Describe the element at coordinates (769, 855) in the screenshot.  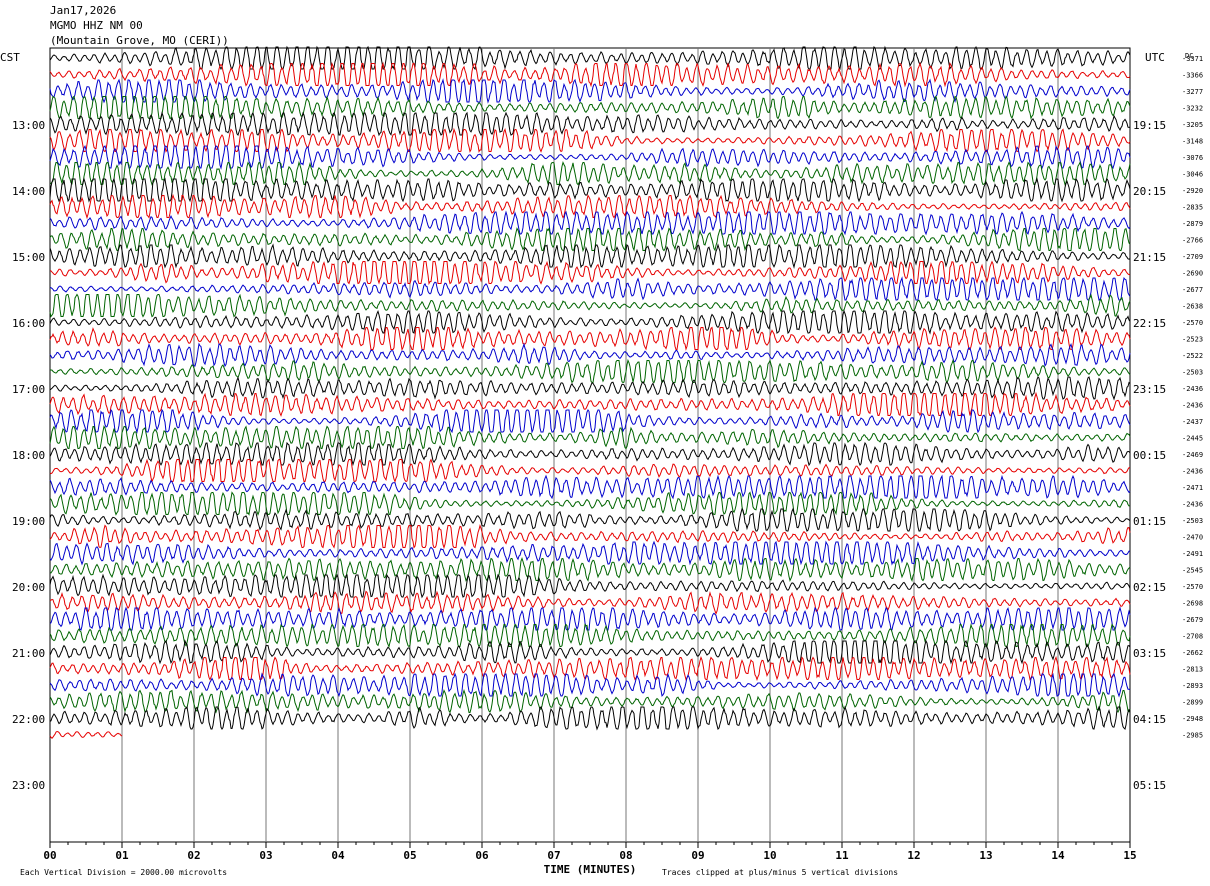
I see `x-tick-label: 10` at that location.